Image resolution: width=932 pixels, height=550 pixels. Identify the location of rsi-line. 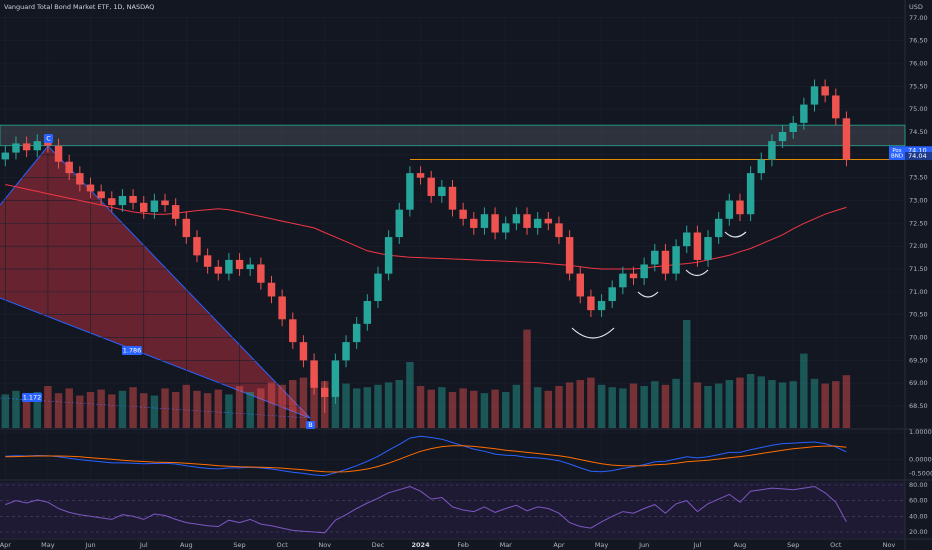
(426, 509).